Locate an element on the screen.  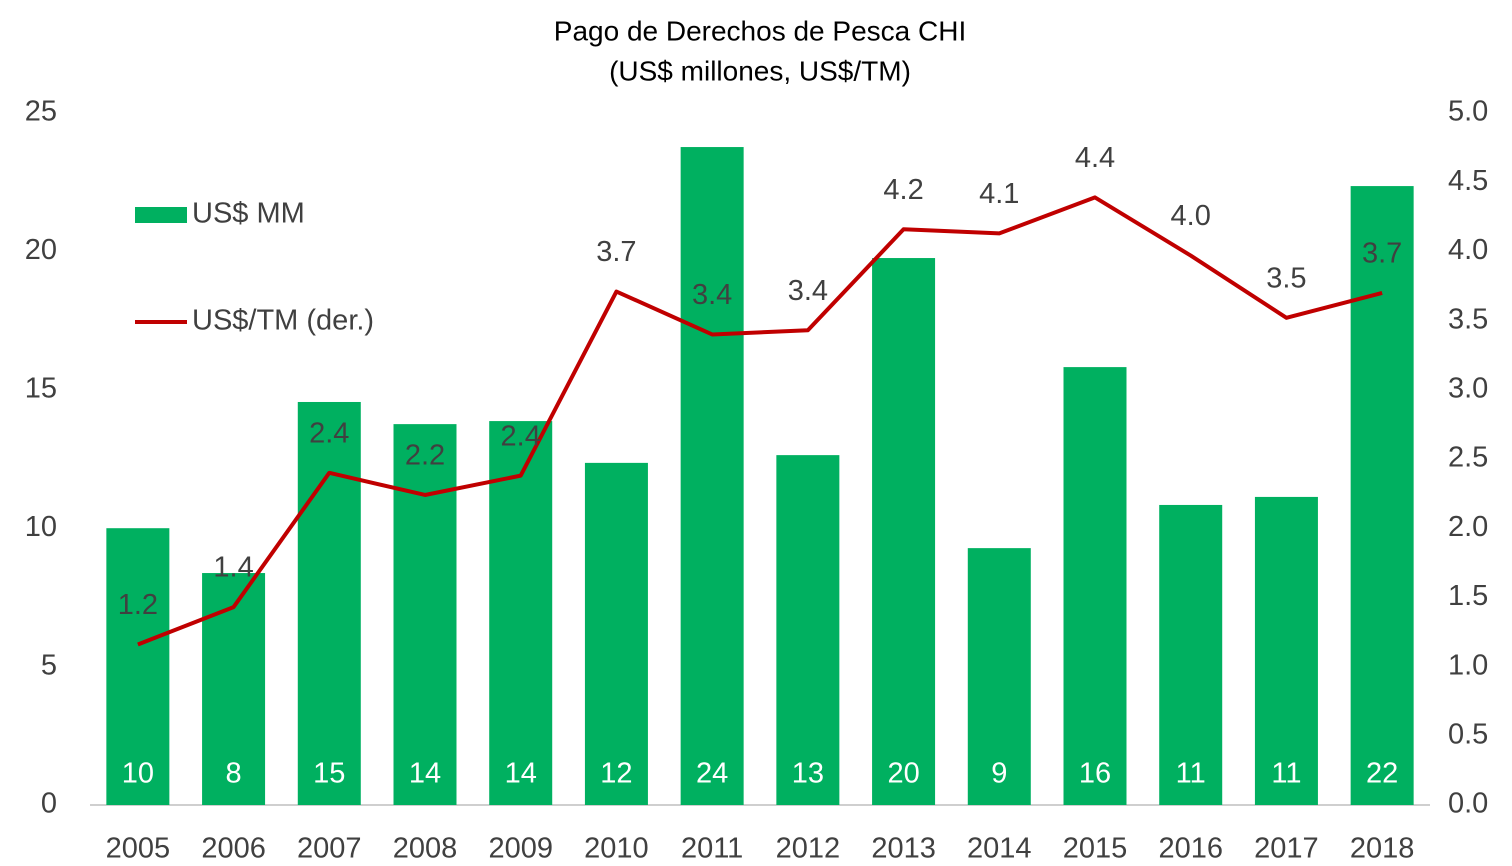
bar-value-label: 24 is located at coordinates (712, 774).